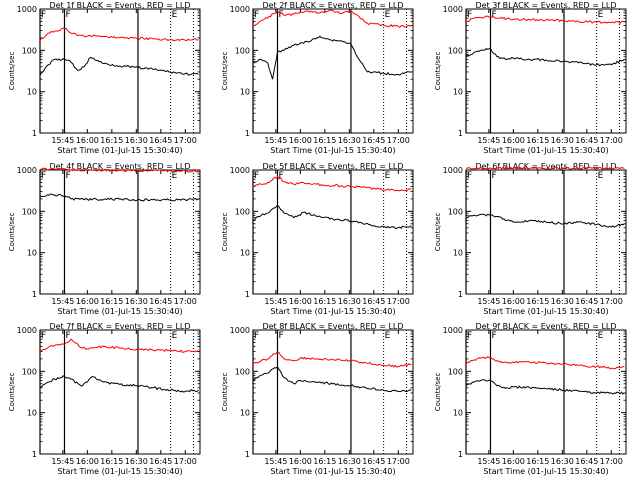 The height and width of the screenshot is (480, 640). I want to click on chart-title: Det 9f BLACK = Events, RED = LLD, so click(545, 326).